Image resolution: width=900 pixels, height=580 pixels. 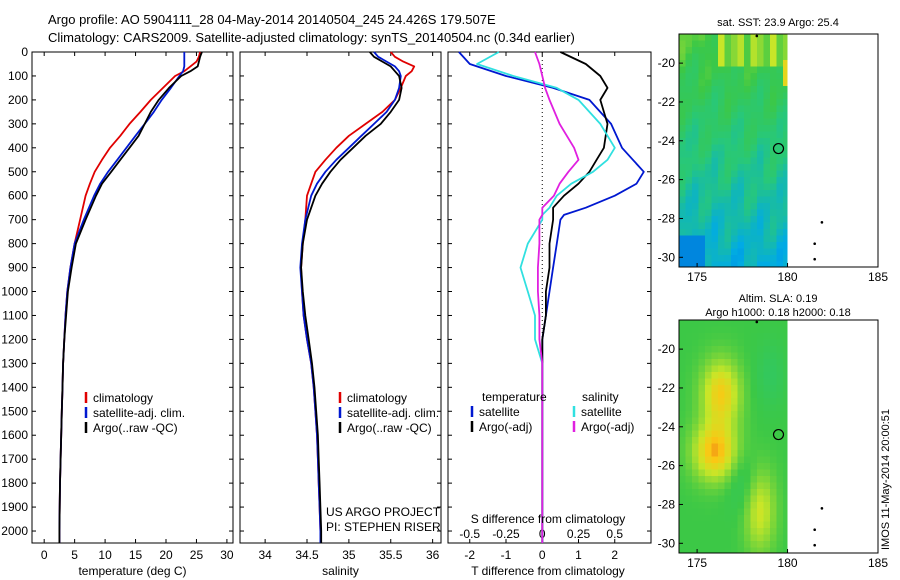 What do you see at coordinates (778, 436) in the screenshot?
I see `map-frame` at bounding box center [778, 436].